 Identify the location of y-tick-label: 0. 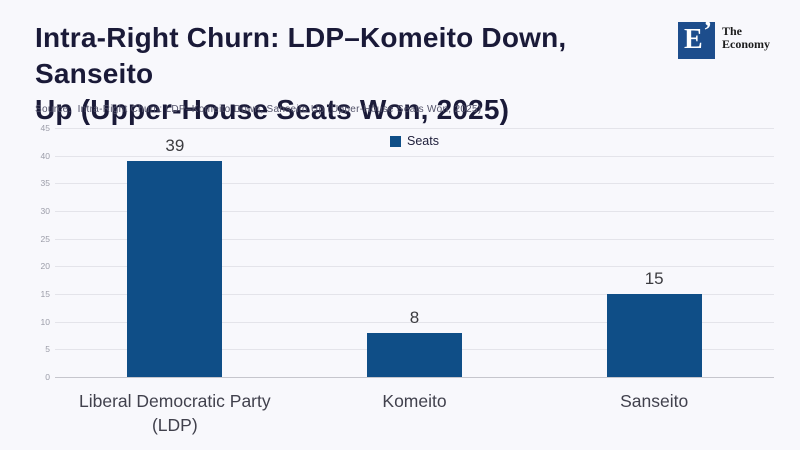
(47, 377).